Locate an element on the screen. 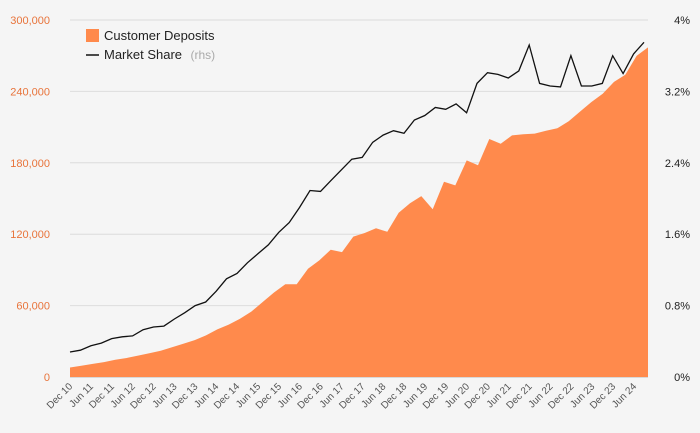 This screenshot has width=700, height=433. right-tick-label: 2.4% is located at coordinates (677, 164).